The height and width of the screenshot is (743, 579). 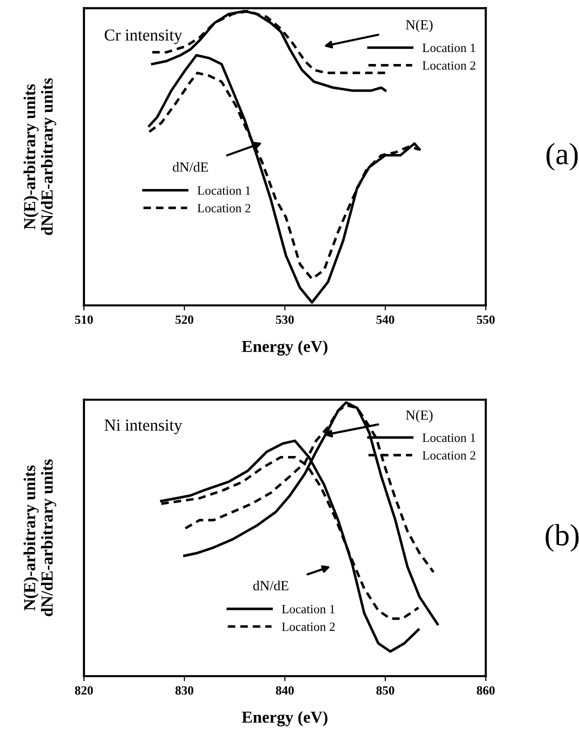 What do you see at coordinates (184, 690) in the screenshot?
I see `x-tick-label: 830` at bounding box center [184, 690].